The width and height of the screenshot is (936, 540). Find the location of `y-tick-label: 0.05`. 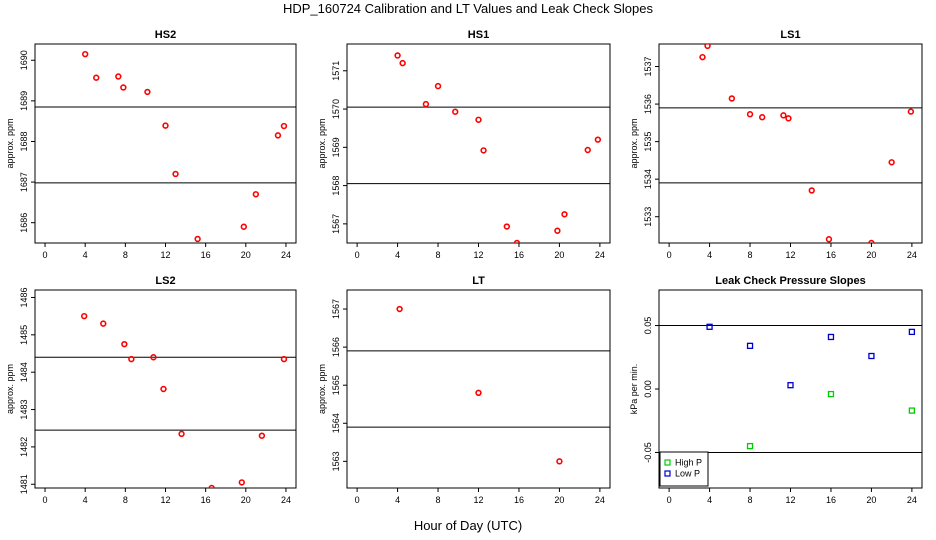

y-tick-label: 0.05 is located at coordinates (648, 326).